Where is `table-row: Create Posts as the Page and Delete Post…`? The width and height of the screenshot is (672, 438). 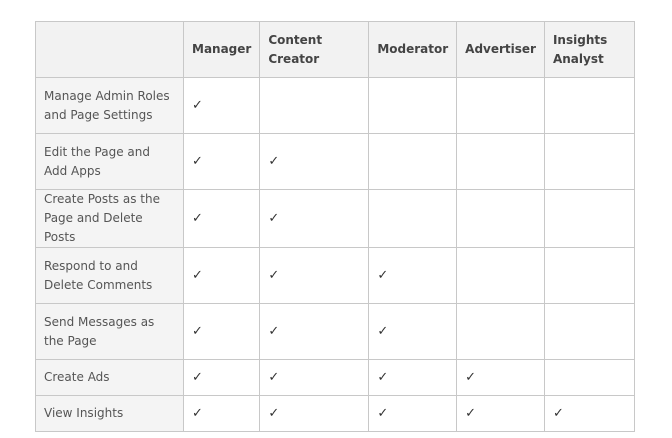 table-row: Create Posts as the Page and Delete Post… is located at coordinates (335, 218).